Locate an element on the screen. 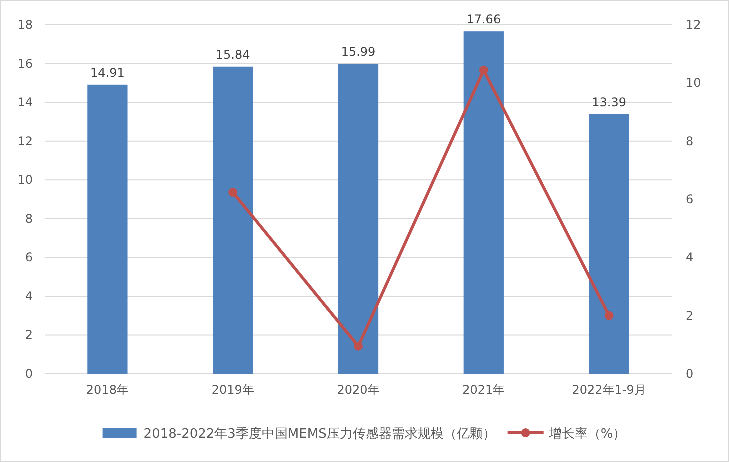 The height and width of the screenshot is (462, 729). y2-tick-label: 6 is located at coordinates (690, 199).